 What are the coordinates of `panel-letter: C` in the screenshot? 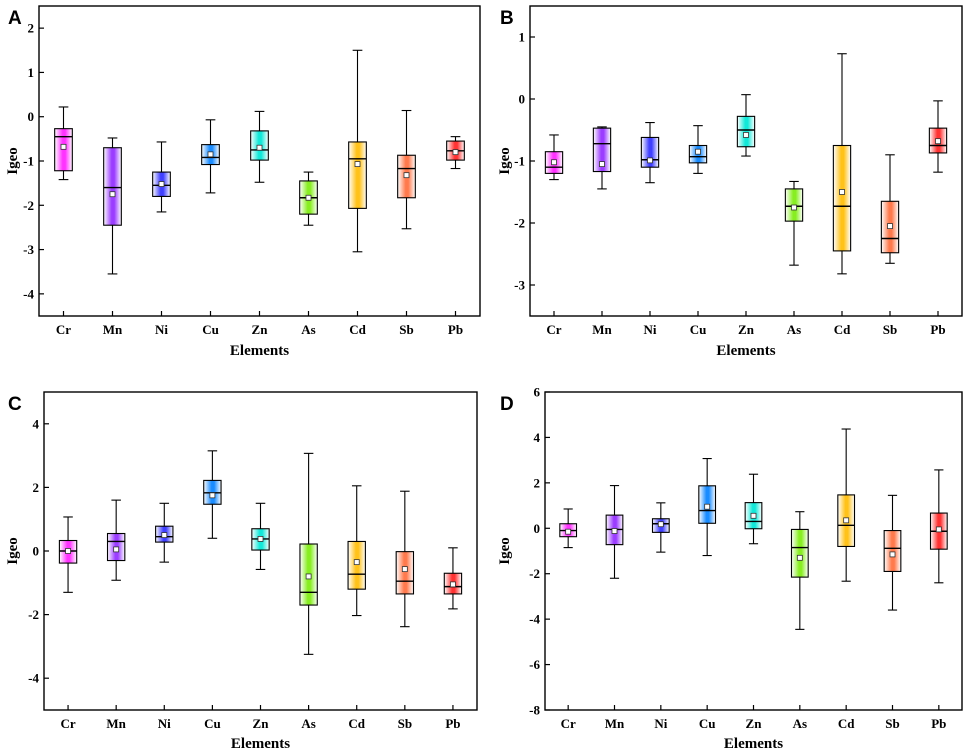 It's located at (15, 404).